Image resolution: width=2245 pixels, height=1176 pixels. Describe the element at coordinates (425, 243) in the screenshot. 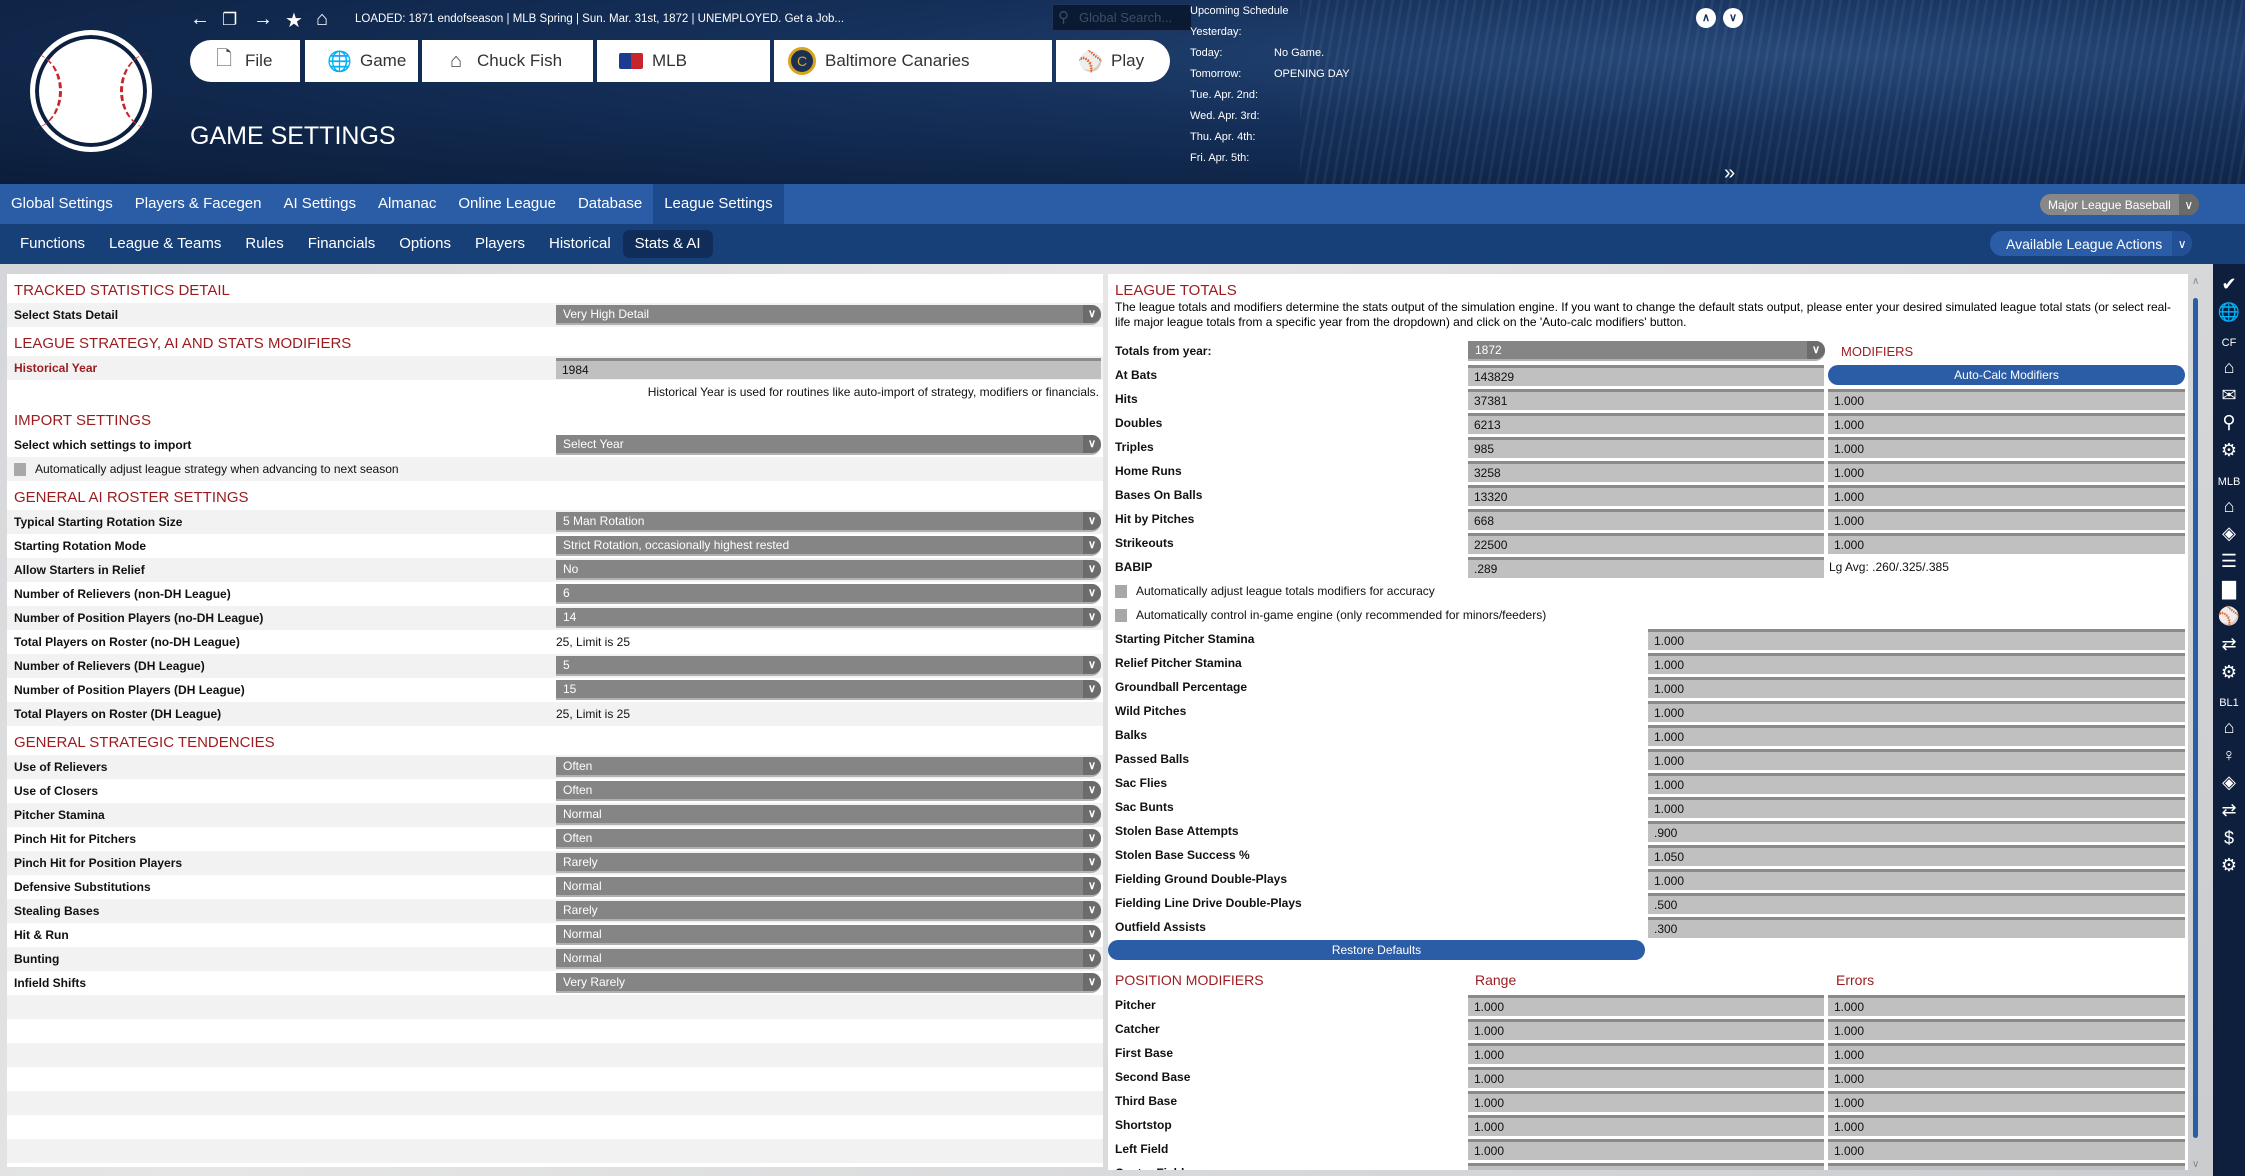

I see `subtab-options: Options` at that location.